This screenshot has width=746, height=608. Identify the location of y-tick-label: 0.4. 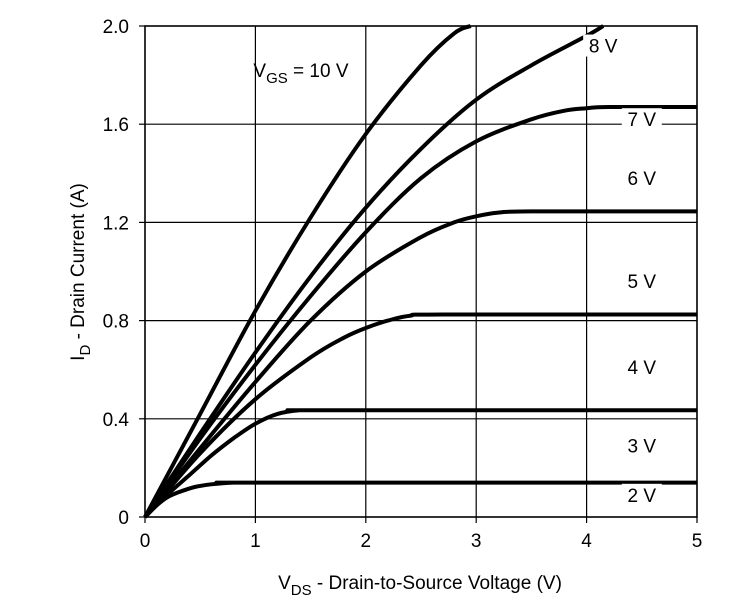
(116, 420).